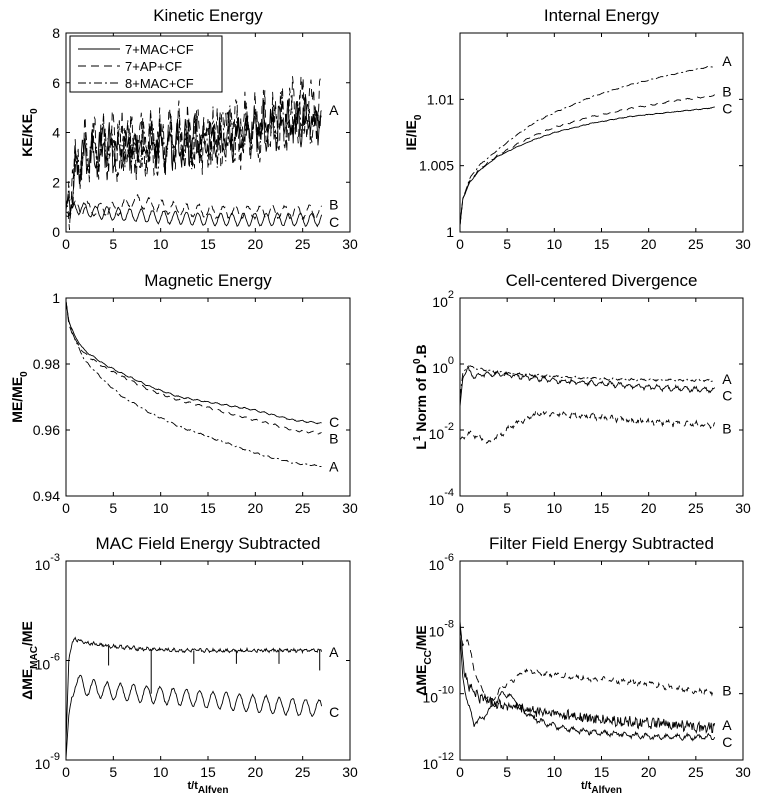 This screenshot has height=795, width=764. I want to click on y-tick-label: 0.98, so click(46, 364).